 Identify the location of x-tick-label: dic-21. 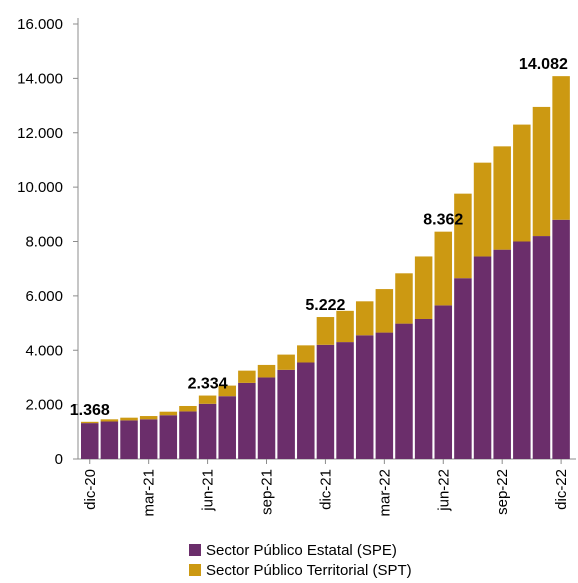
(325, 489).